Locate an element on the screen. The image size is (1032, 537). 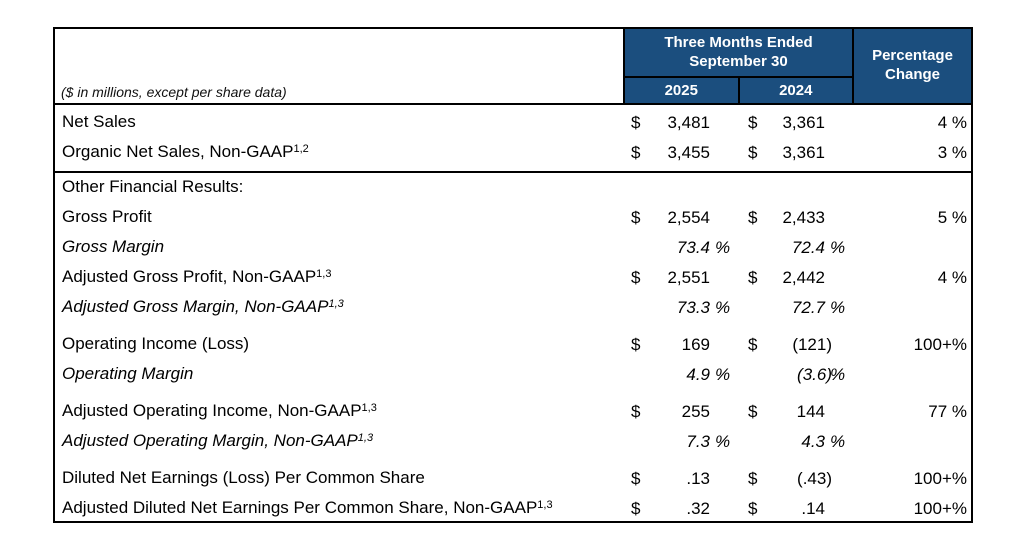
period-title-text: Three Months Ended September 30 is located at coordinates (738, 51).